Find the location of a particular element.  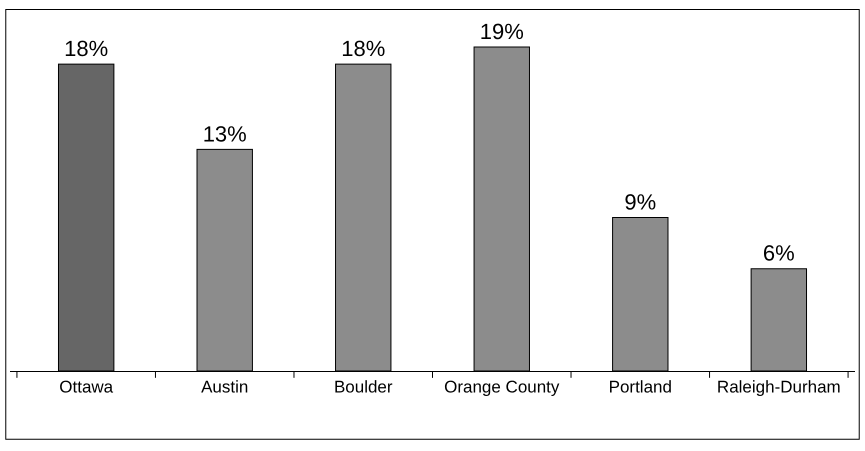

x-tick-label: Austin is located at coordinates (224, 386).